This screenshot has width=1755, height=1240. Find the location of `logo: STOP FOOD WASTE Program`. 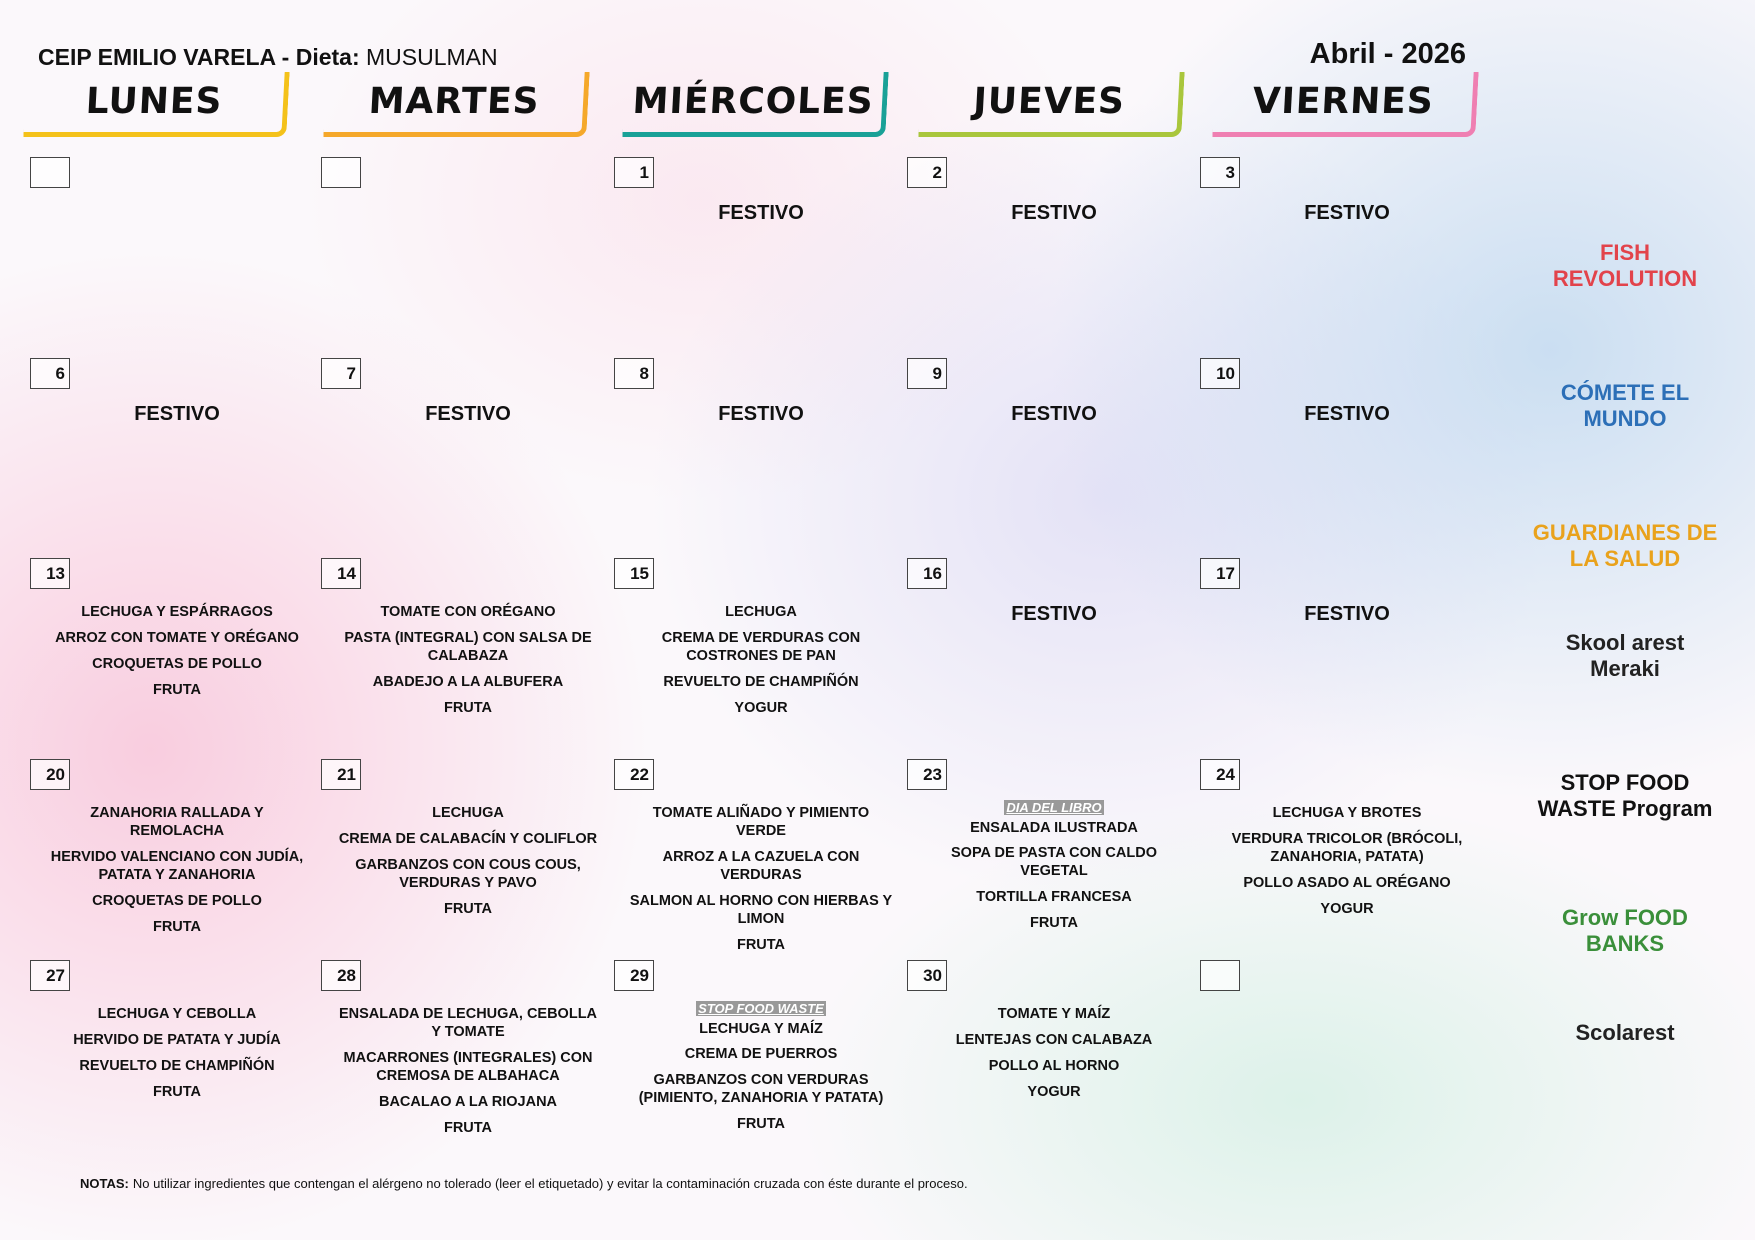

logo: STOP FOOD WASTE Program is located at coordinates (1625, 795).